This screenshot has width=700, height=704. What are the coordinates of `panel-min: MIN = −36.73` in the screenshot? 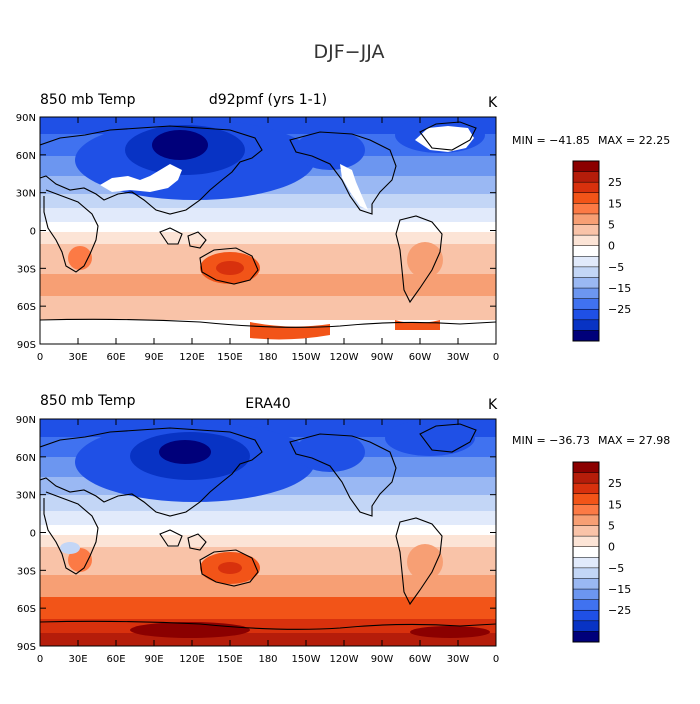 It's located at (551, 440).